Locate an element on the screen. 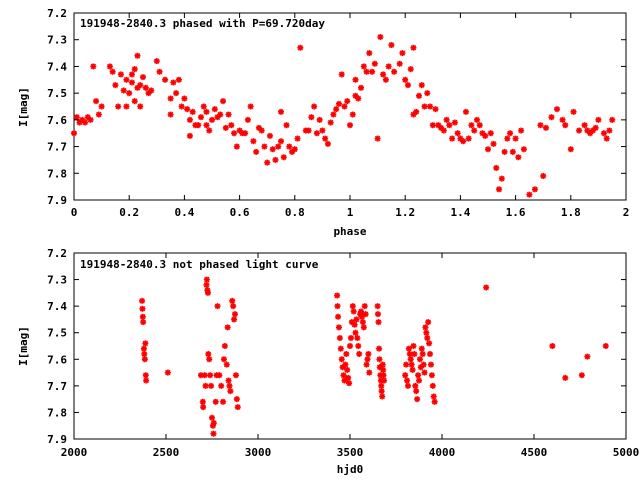 This screenshot has width=640, height=480. phased-y-tick-label: 7.2 is located at coordinates (57, 13).